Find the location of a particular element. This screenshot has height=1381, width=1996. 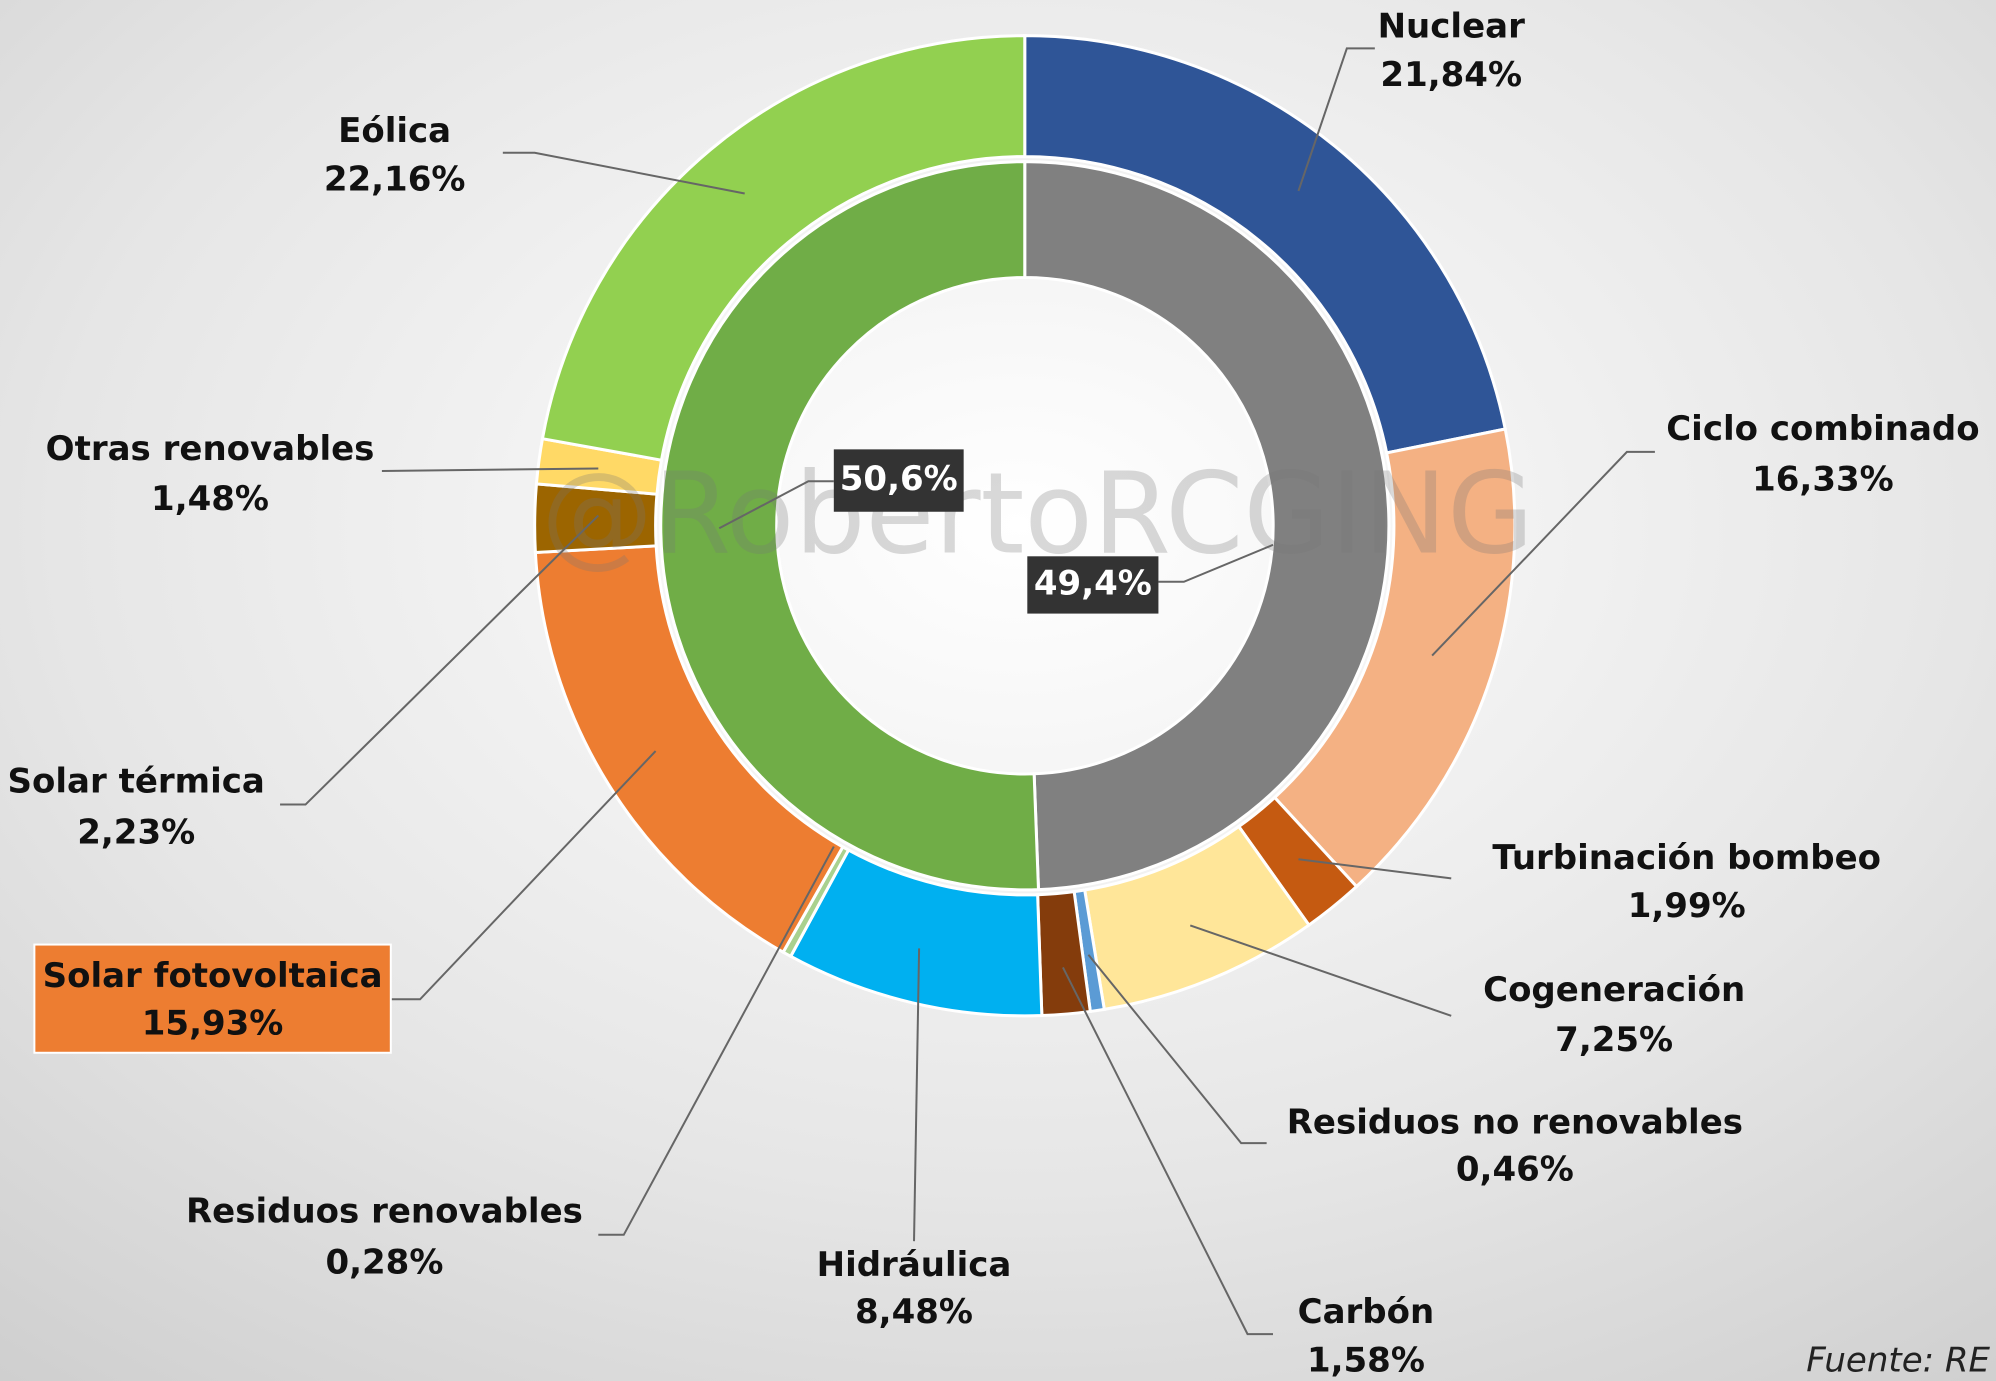

value-label: 0,46% is located at coordinates (1515, 1170).